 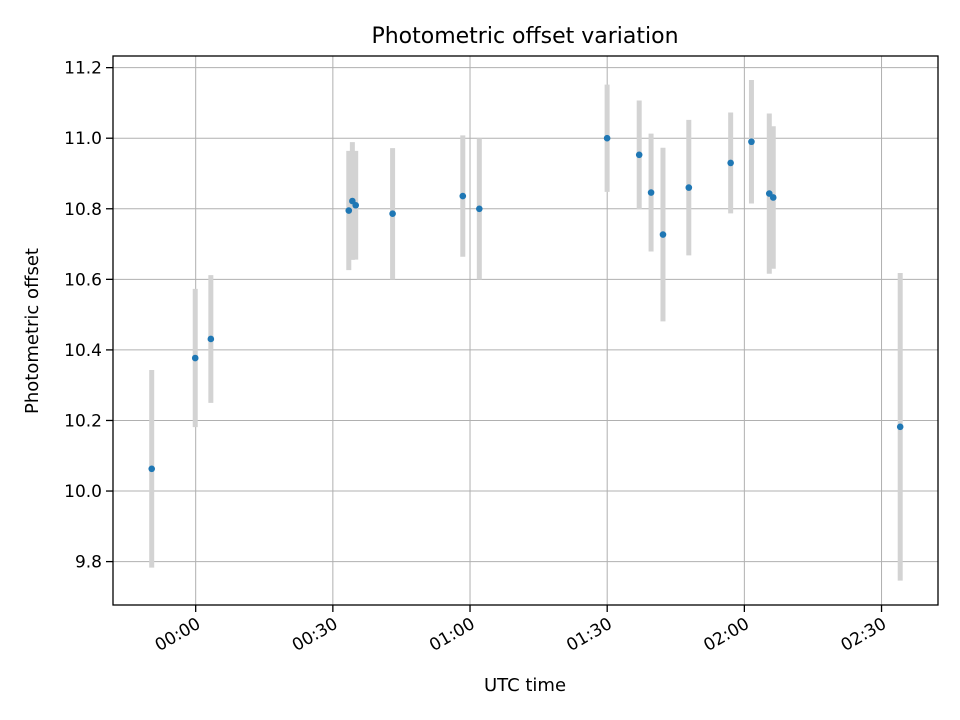 What do you see at coordinates (83, 210) in the screenshot?
I see `y-tick-label: 10.8` at bounding box center [83, 210].